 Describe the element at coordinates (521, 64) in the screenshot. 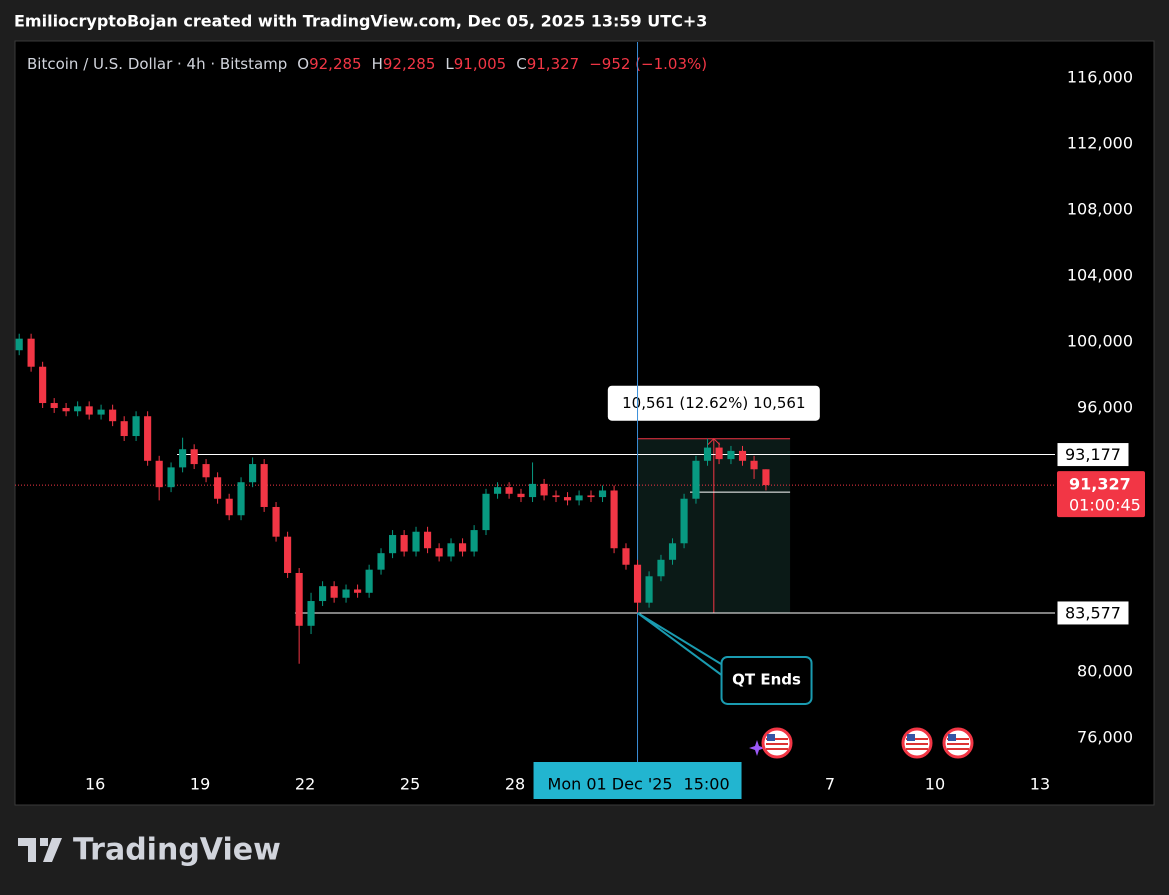

I see `legend-item: C` at that location.